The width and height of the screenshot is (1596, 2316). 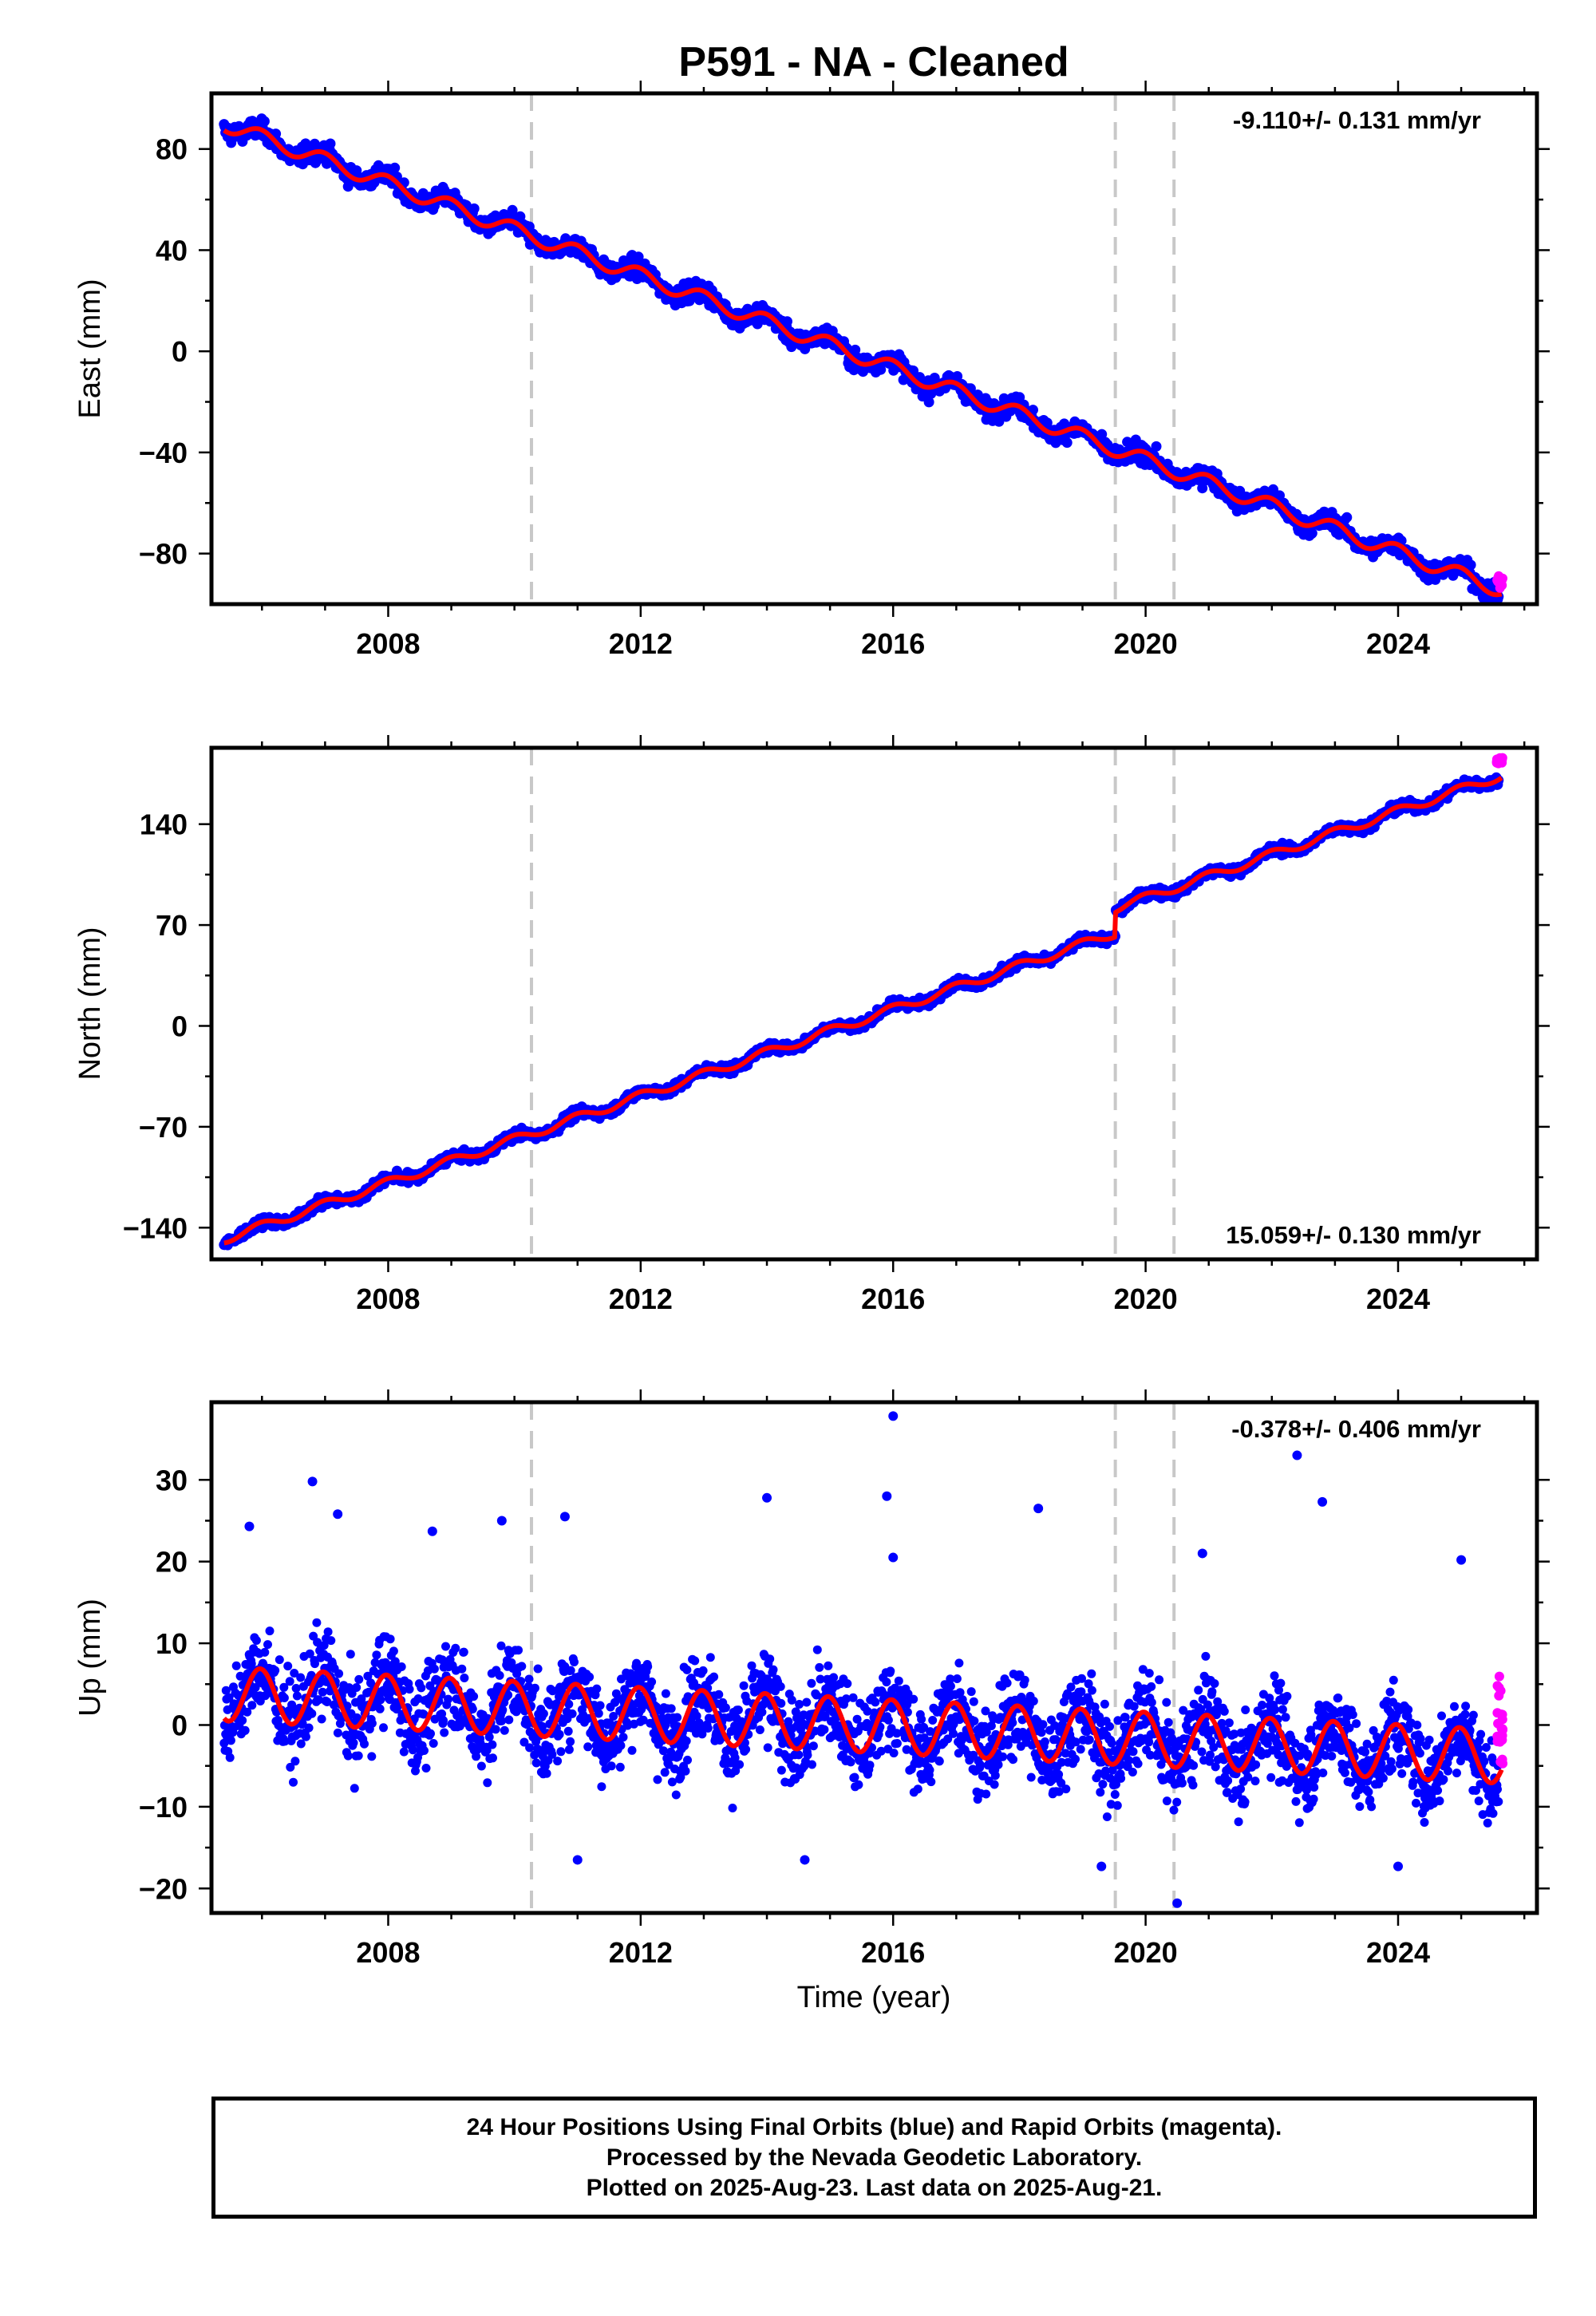 I want to click on x-tick-label: 2016, so click(x=893, y=643).